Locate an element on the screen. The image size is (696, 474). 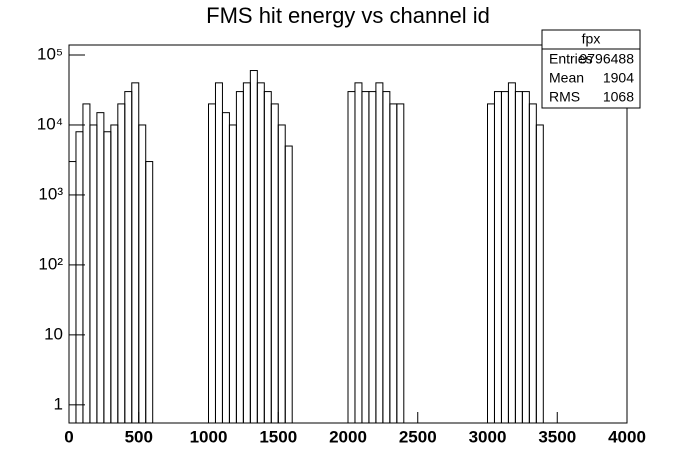
chart-title: FMS hit energy vs channel id is located at coordinates (348, 15).